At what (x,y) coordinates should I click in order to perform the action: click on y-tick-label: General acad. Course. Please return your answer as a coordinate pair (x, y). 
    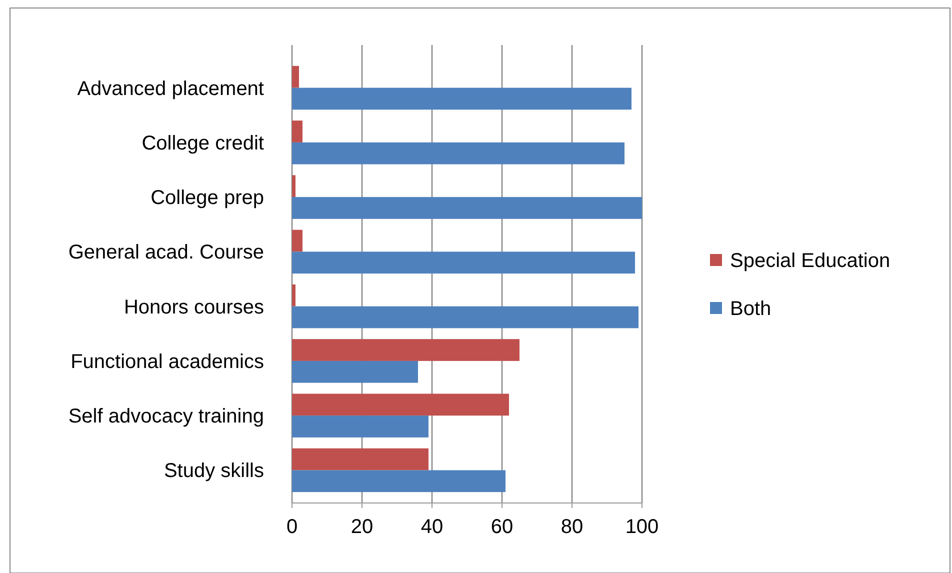
    Looking at the image, I should click on (166, 253).